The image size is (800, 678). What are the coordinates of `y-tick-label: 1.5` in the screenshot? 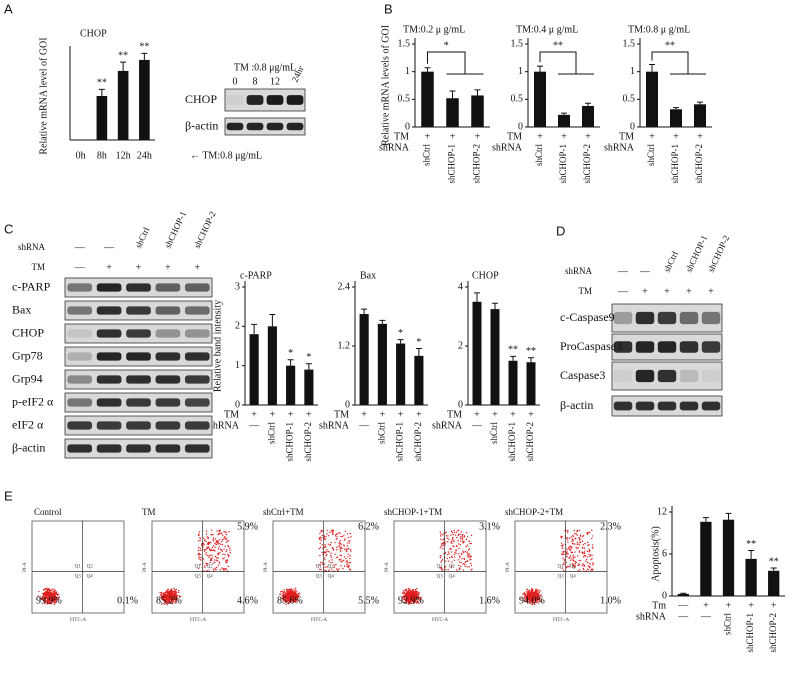 It's located at (629, 43).